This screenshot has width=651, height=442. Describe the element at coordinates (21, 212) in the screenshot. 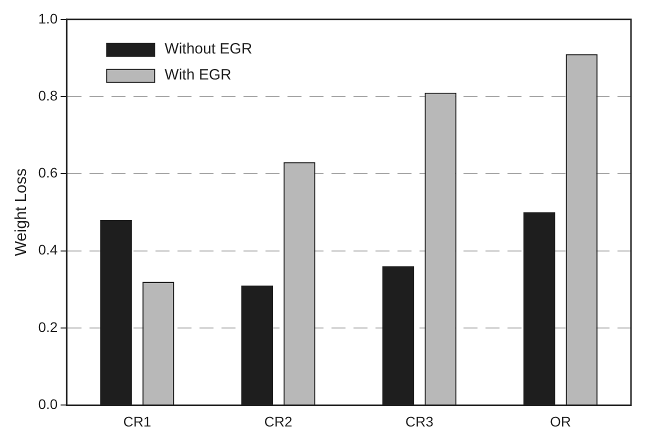

I see `y-axis-title: Weight Loss` at that location.